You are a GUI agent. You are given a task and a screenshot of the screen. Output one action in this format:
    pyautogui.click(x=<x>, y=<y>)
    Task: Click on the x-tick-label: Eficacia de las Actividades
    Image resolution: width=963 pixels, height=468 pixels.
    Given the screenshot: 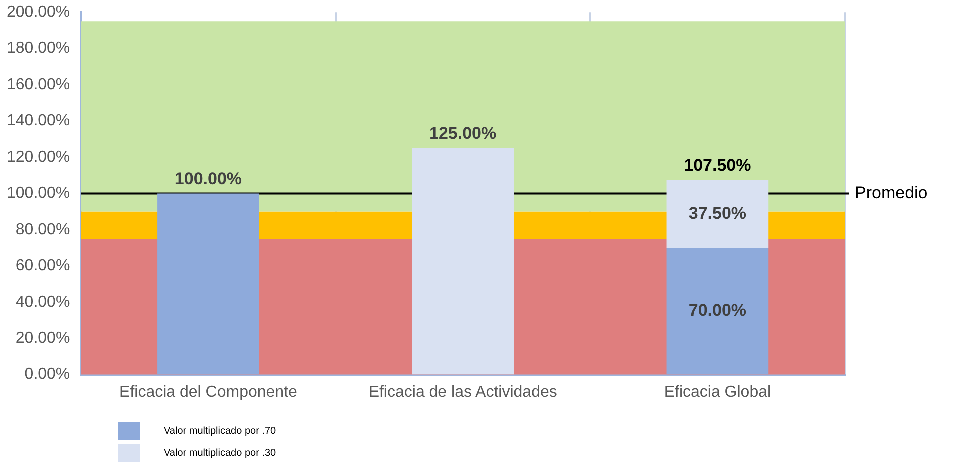 What is the action you would take?
    pyautogui.click(x=463, y=392)
    